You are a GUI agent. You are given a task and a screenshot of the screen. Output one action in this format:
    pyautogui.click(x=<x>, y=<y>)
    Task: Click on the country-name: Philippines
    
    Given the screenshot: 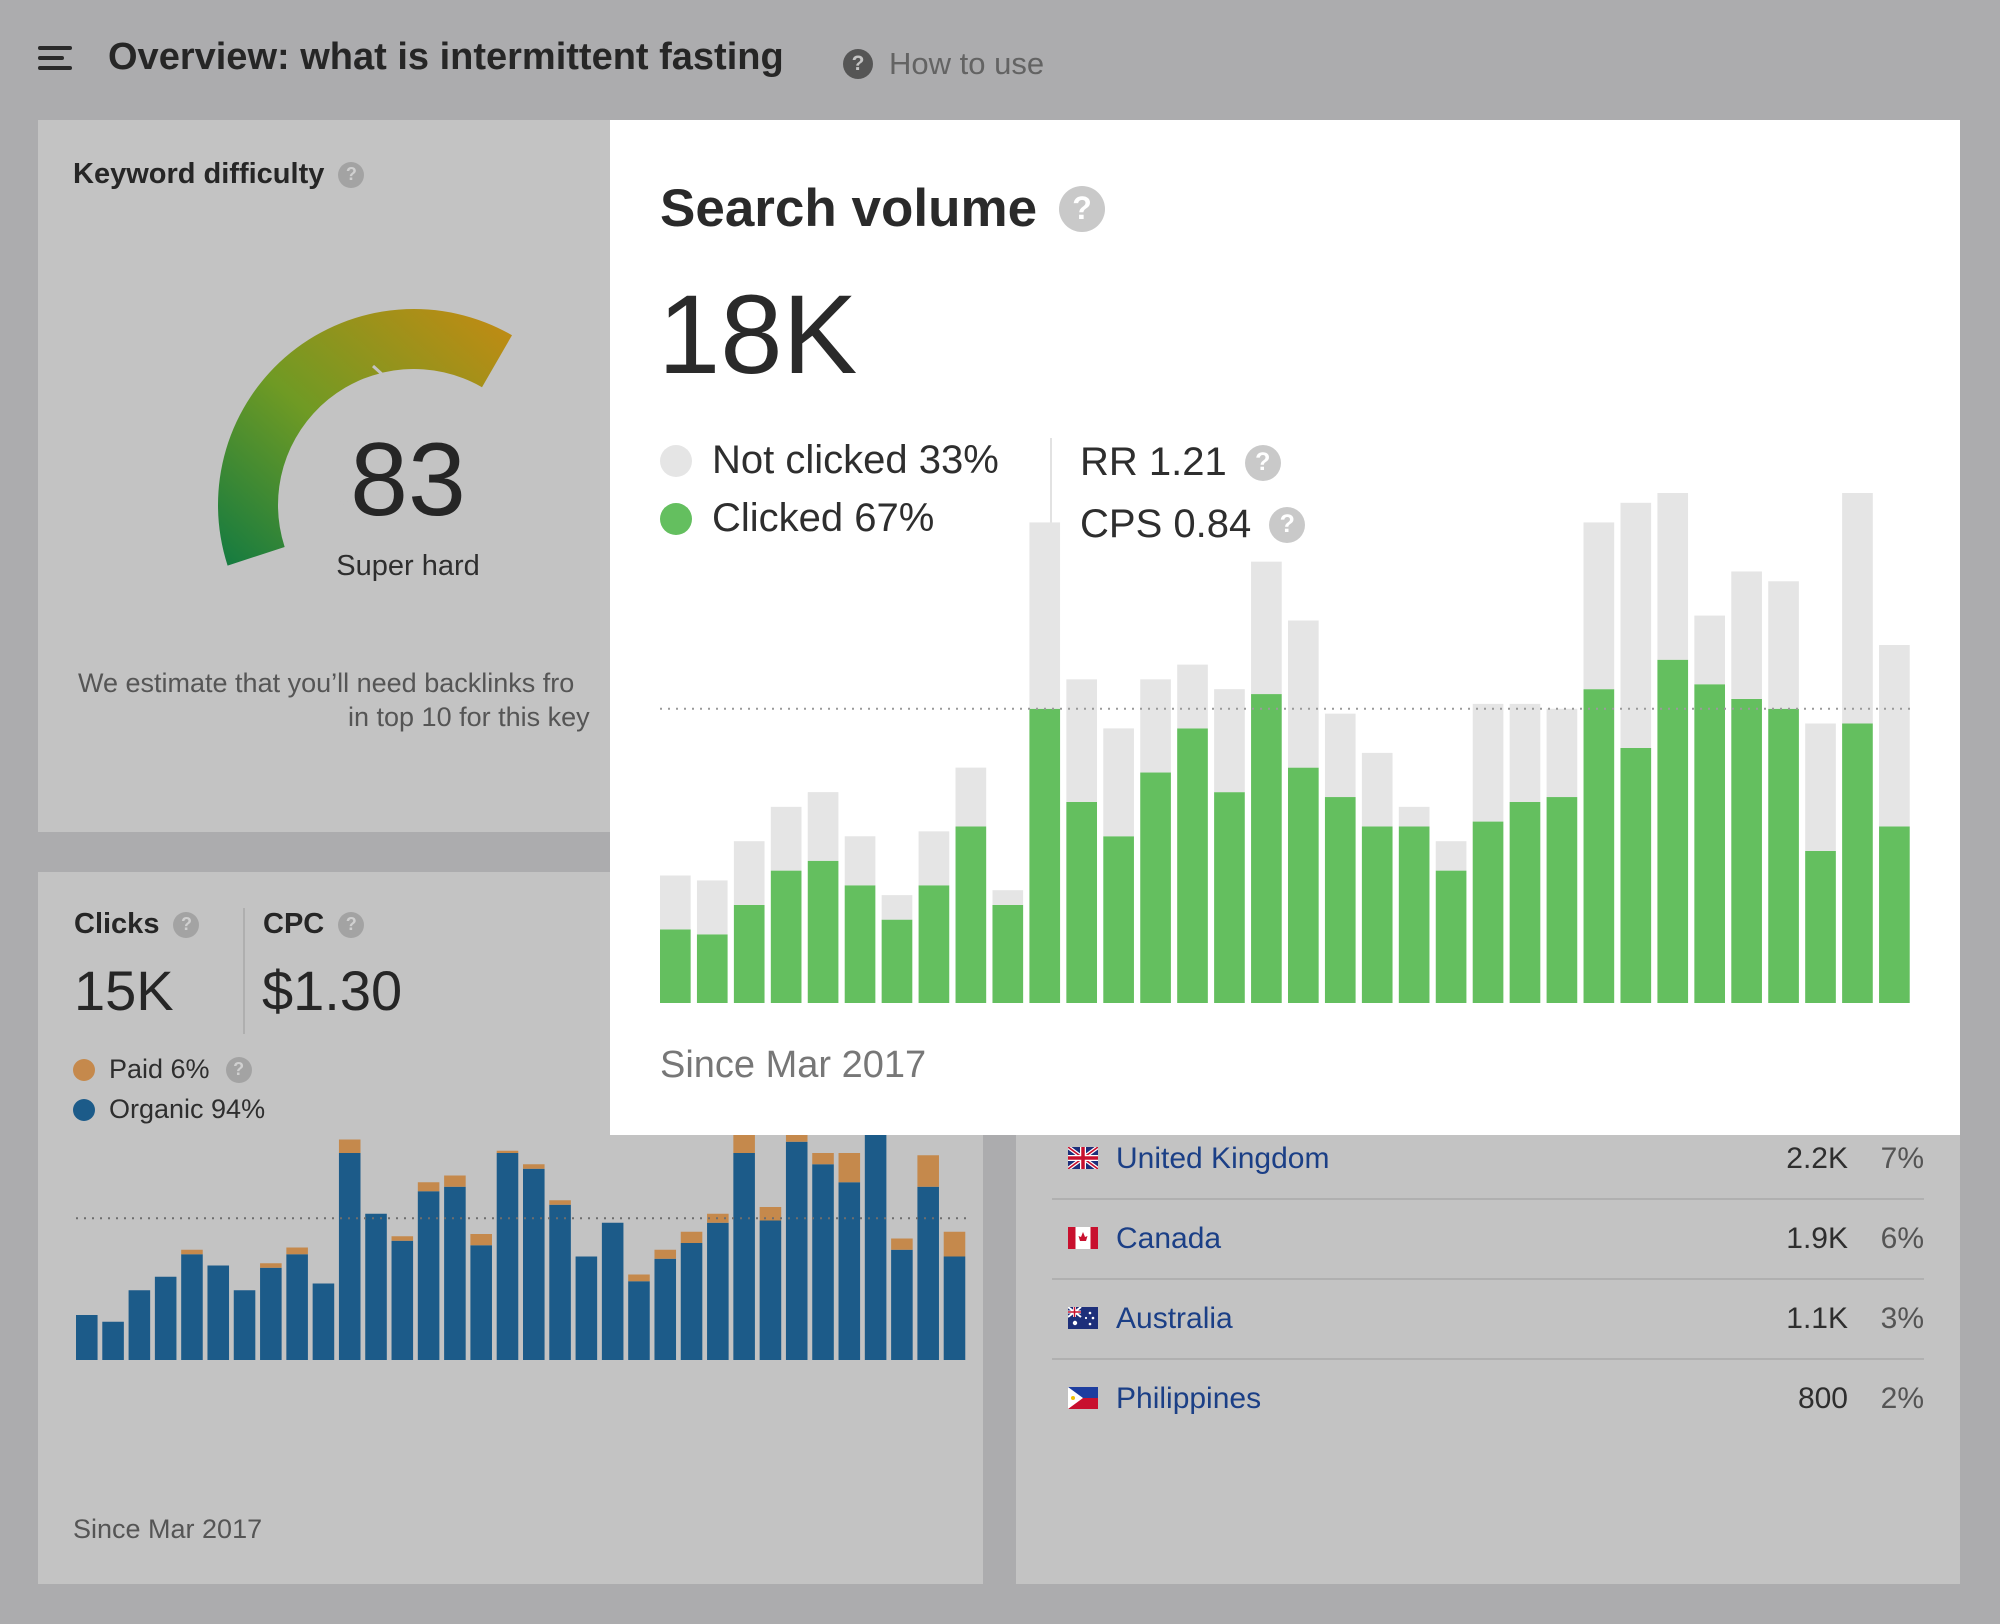 What is the action you would take?
    pyautogui.click(x=1189, y=1398)
    